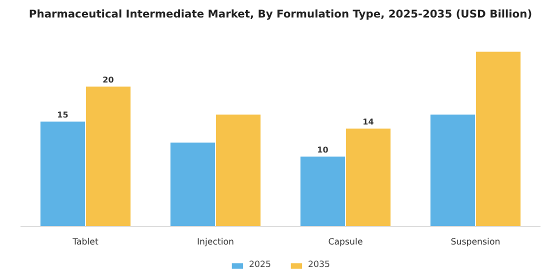 This screenshot has height=280, width=560. What do you see at coordinates (345, 243) in the screenshot?
I see `x-tick-label: Capsule` at bounding box center [345, 243].